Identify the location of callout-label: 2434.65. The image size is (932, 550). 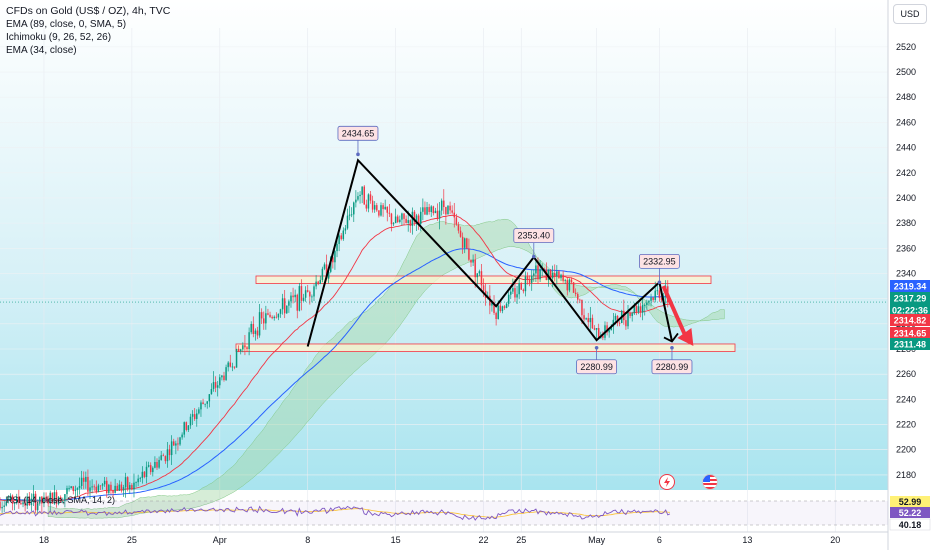
(358, 133).